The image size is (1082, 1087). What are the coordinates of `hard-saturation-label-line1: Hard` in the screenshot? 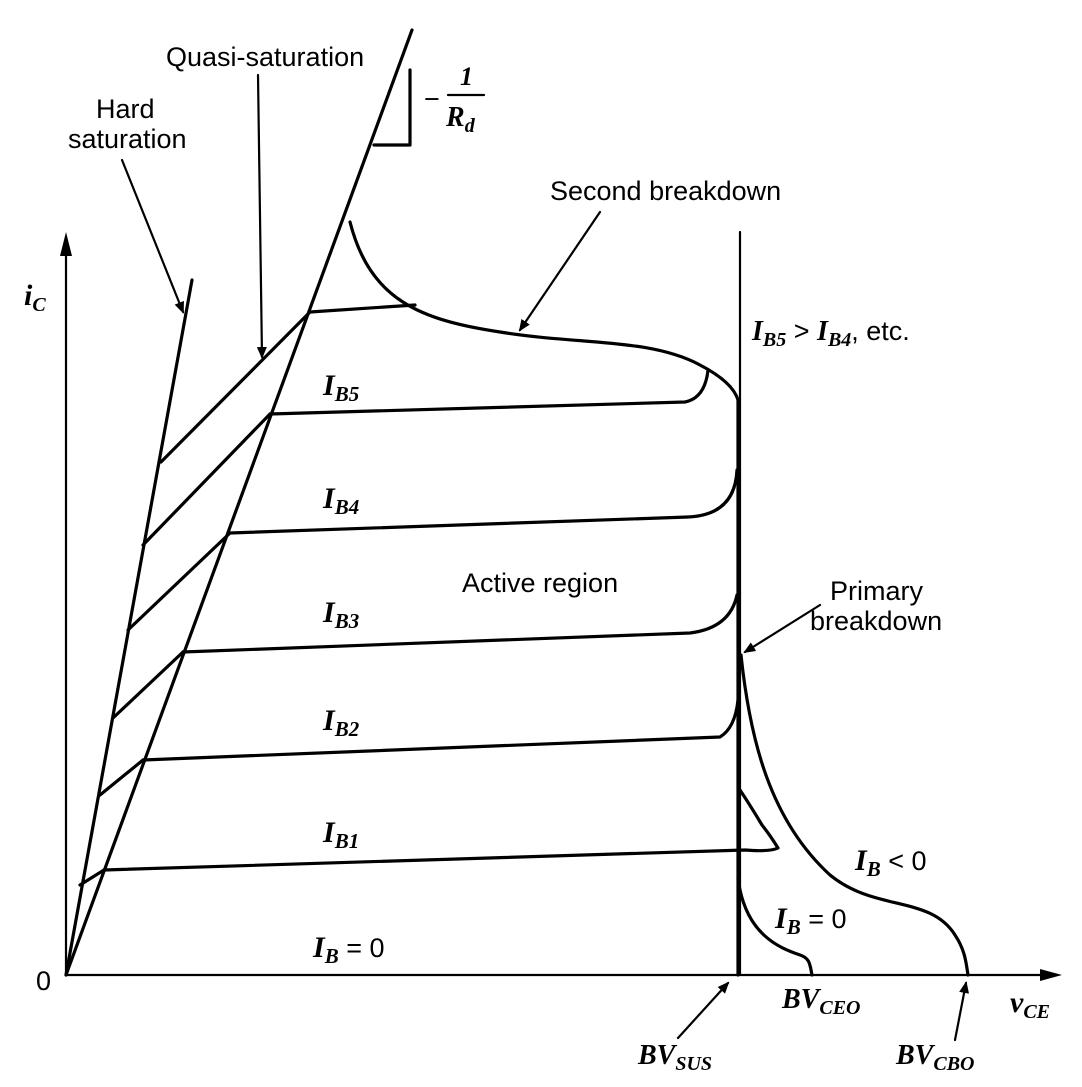 It's located at (125, 109).